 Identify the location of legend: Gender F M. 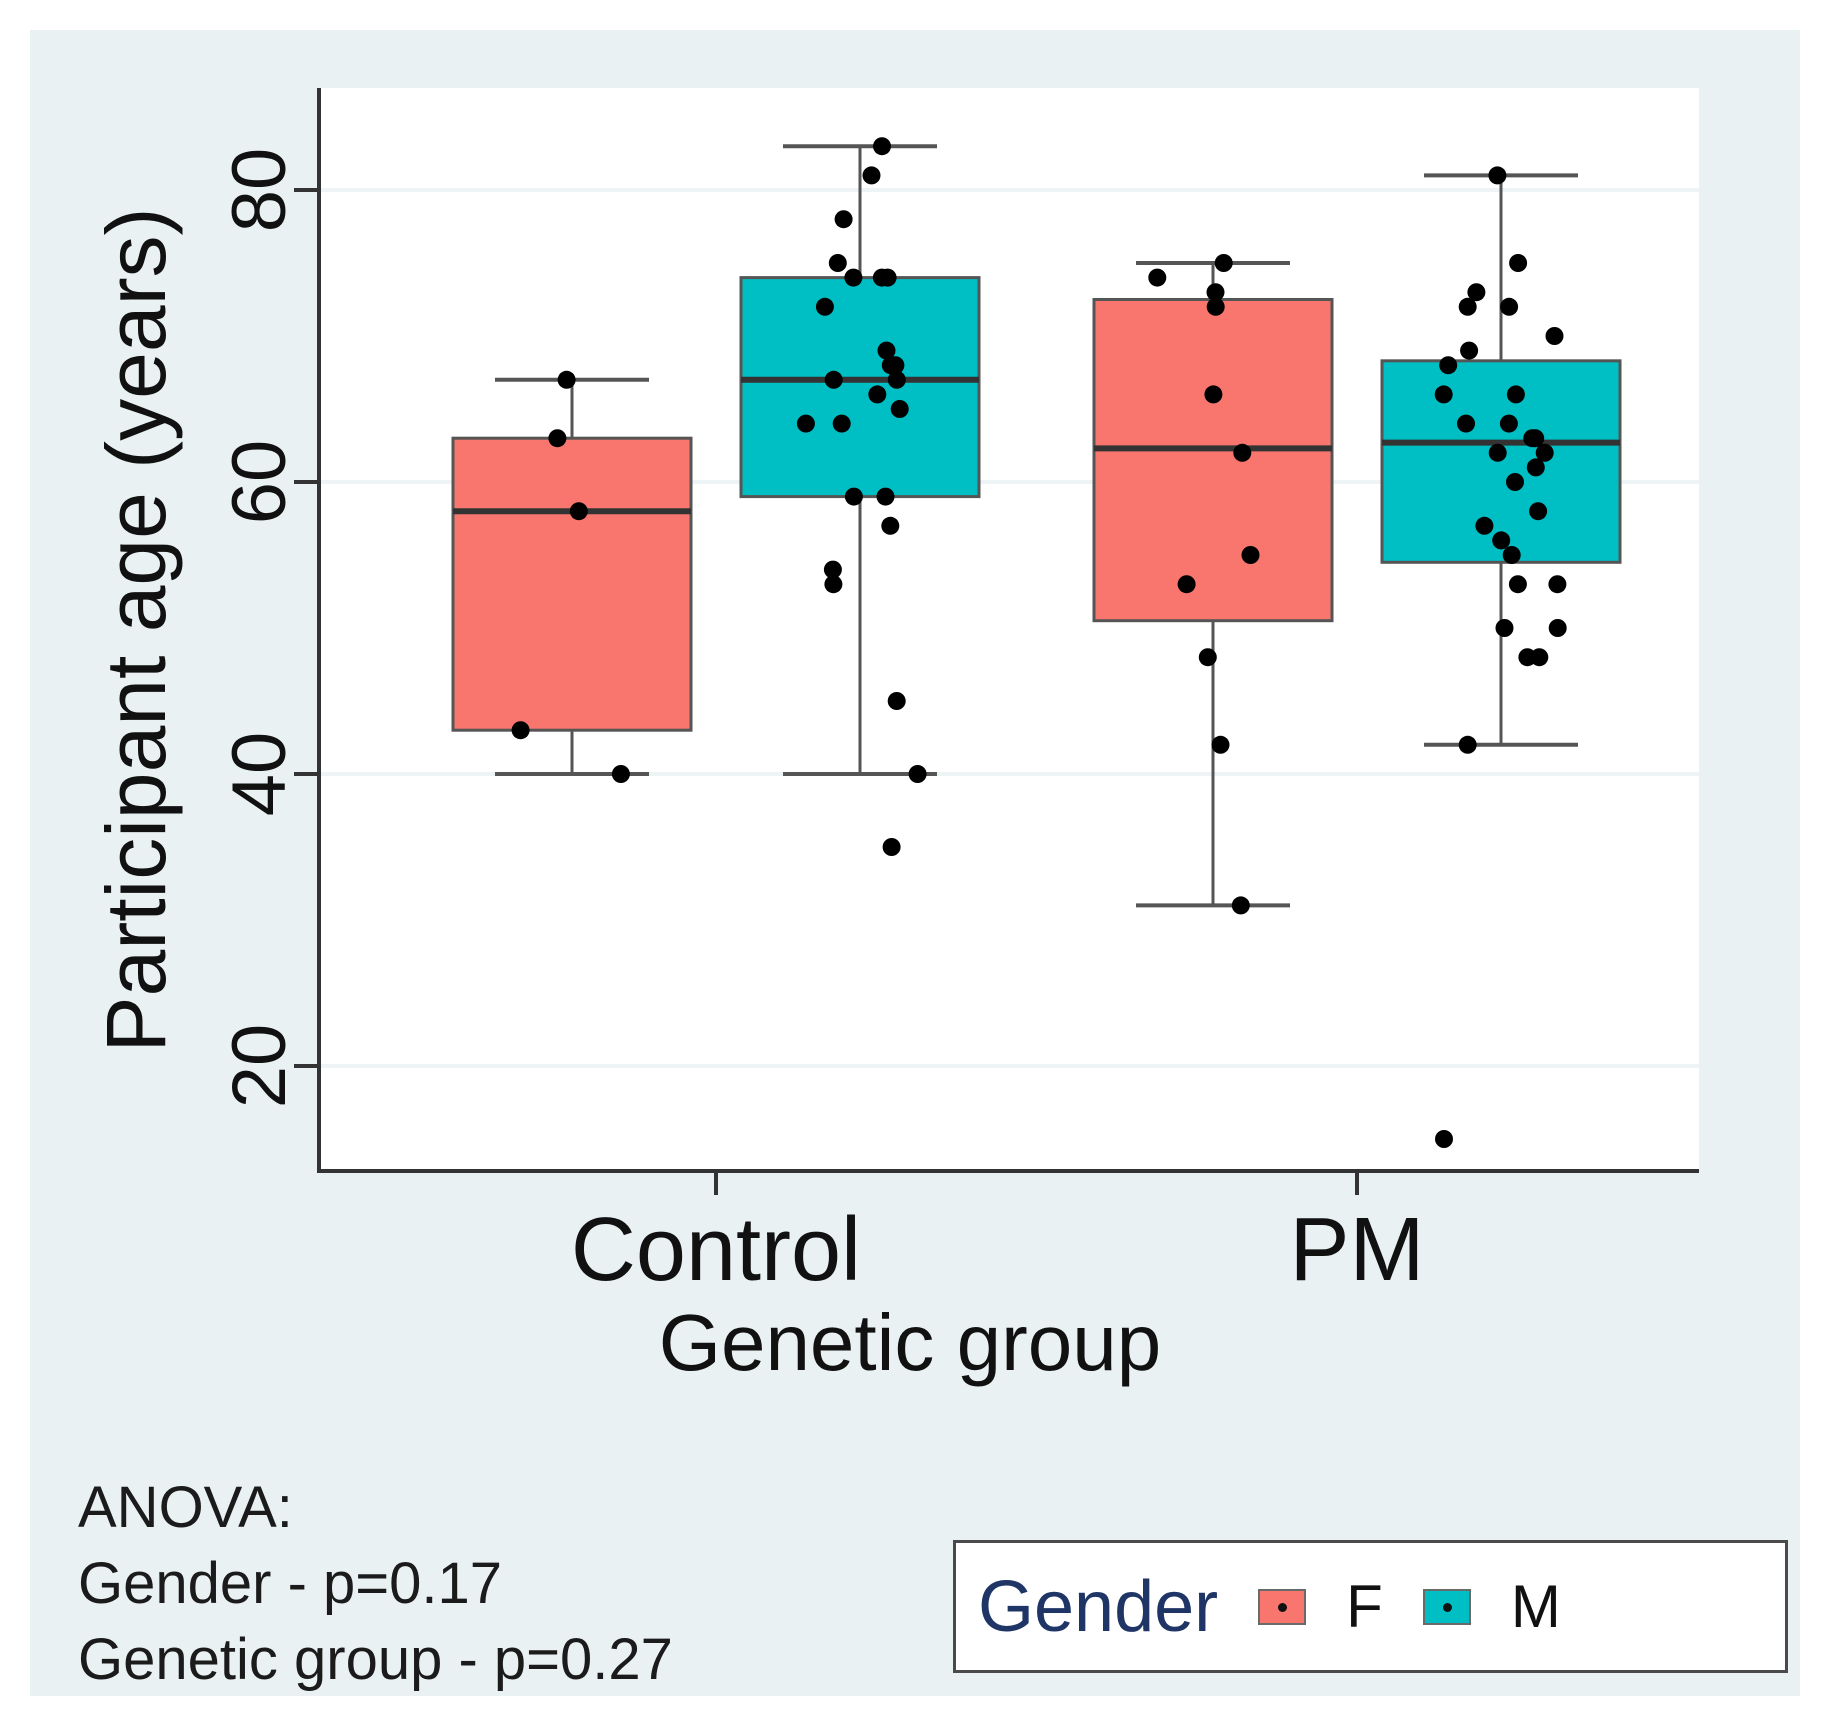
(1370, 1606).